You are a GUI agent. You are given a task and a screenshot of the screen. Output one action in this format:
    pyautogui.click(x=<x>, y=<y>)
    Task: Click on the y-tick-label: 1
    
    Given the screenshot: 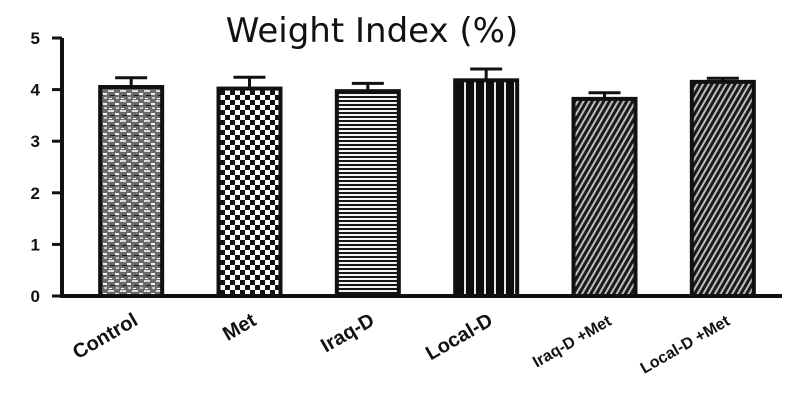 What is the action you would take?
    pyautogui.click(x=35, y=244)
    